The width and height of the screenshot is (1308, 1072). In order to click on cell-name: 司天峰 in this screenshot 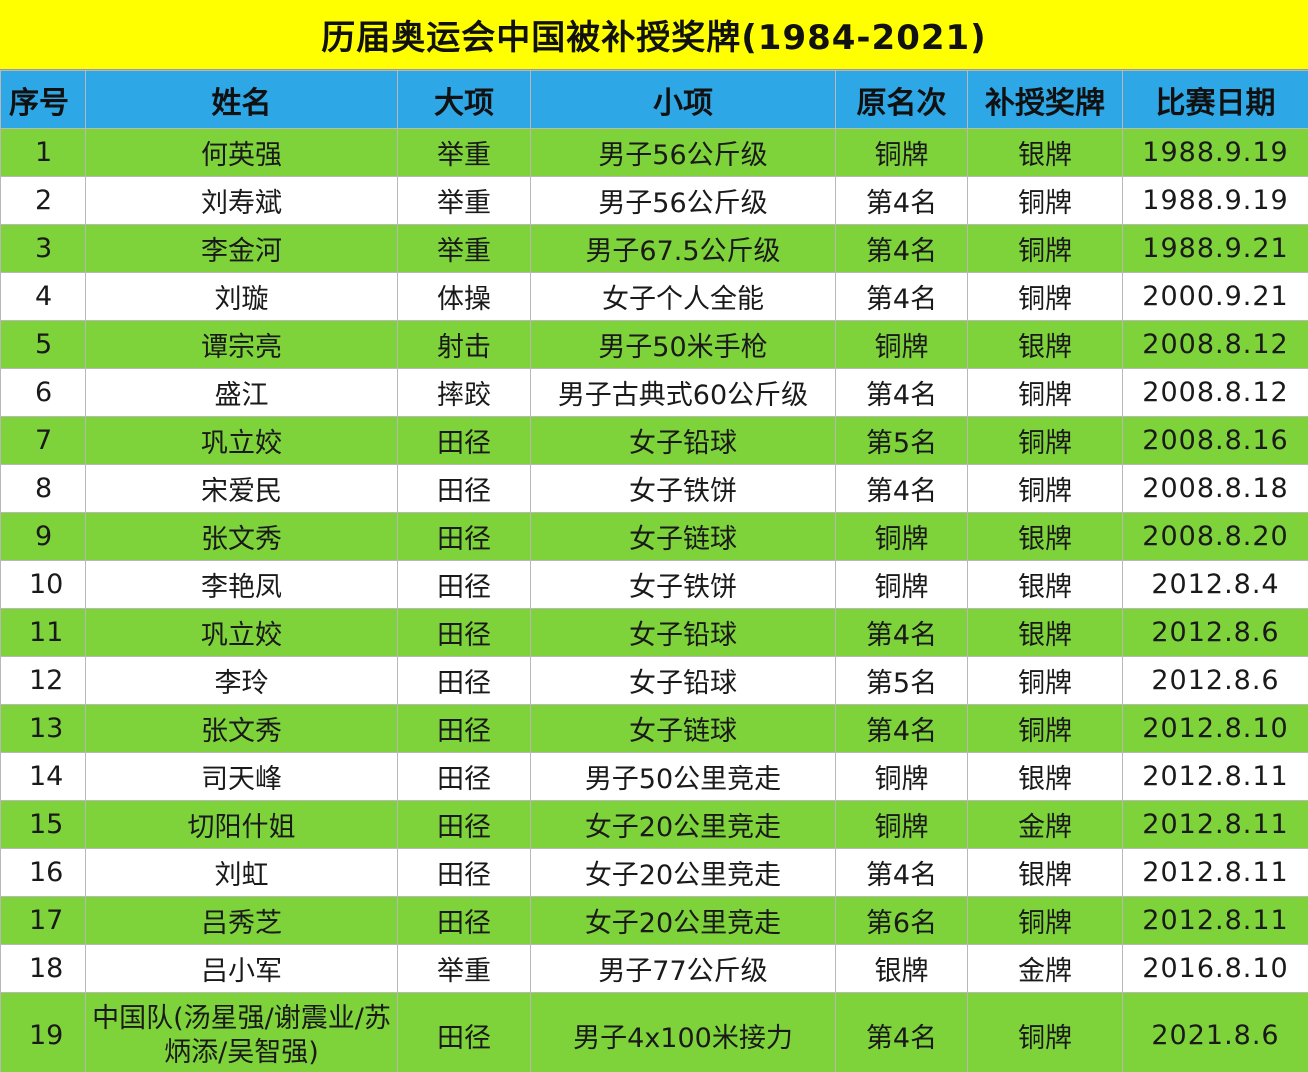, I will do `click(241, 776)`.